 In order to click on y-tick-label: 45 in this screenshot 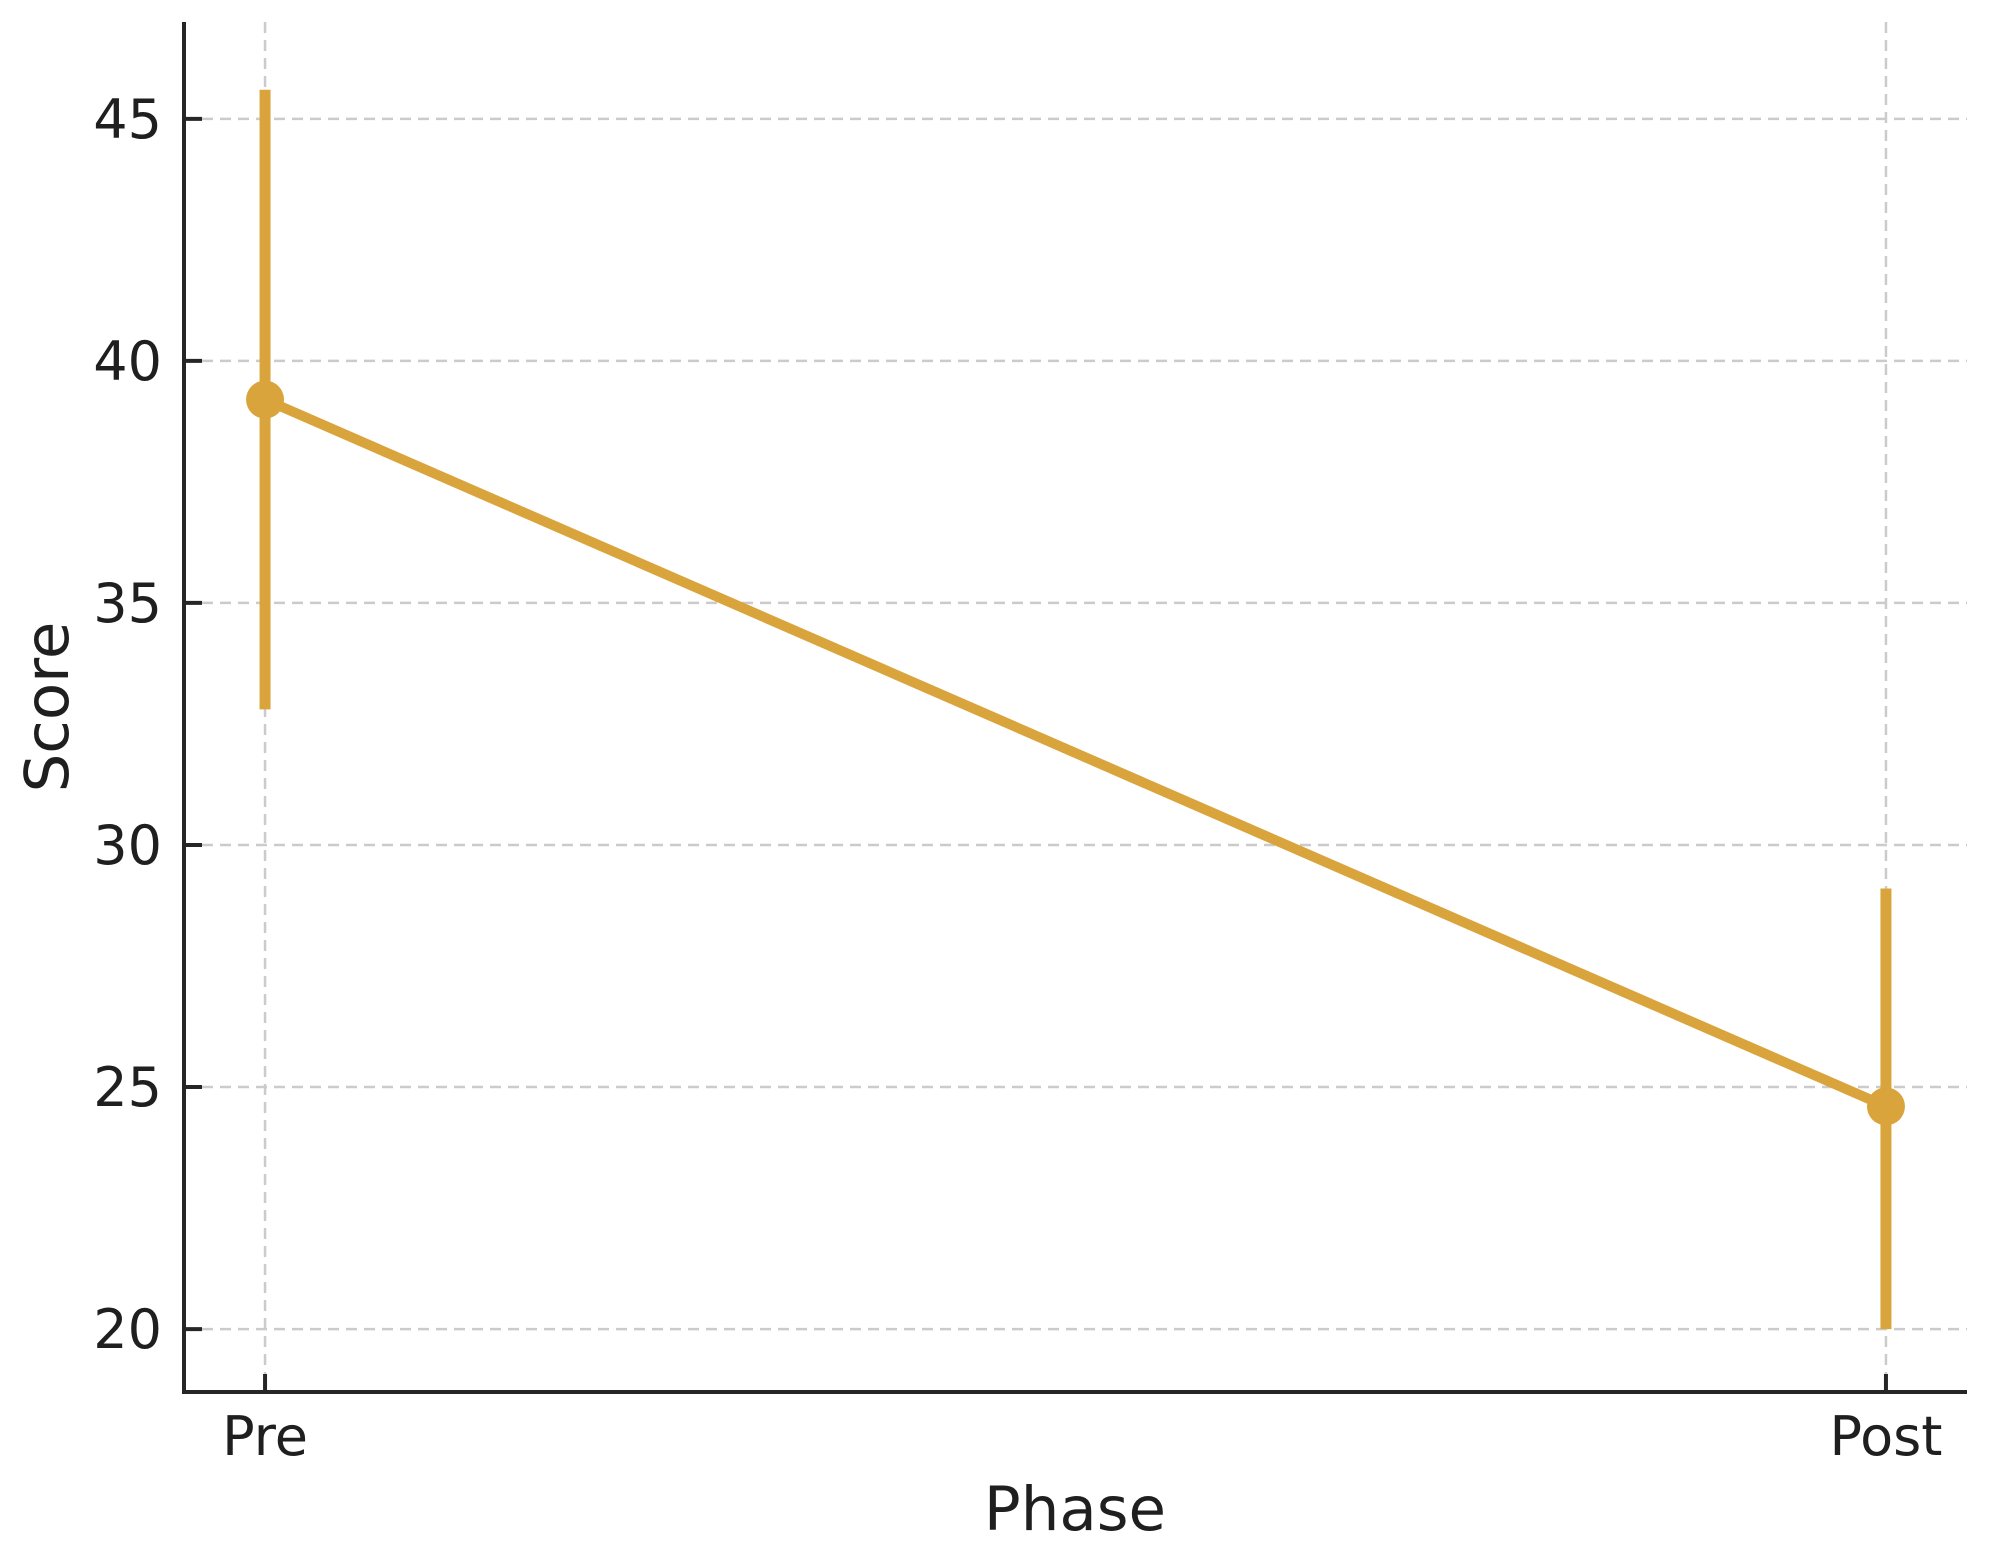, I will do `click(127, 119)`.